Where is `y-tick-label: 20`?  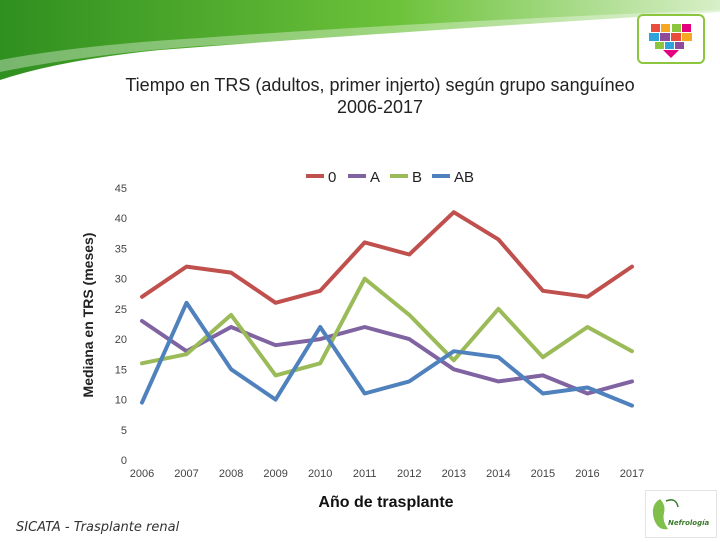 y-tick-label: 20 is located at coordinates (121, 340).